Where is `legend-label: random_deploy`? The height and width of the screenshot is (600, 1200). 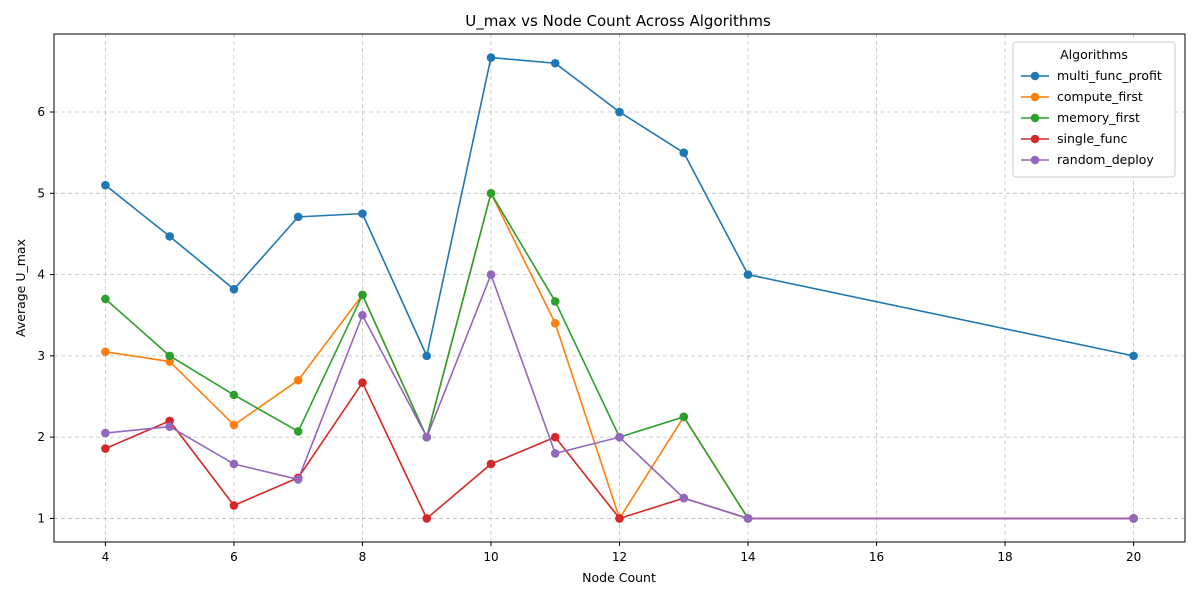 legend-label: random_deploy is located at coordinates (1105, 159).